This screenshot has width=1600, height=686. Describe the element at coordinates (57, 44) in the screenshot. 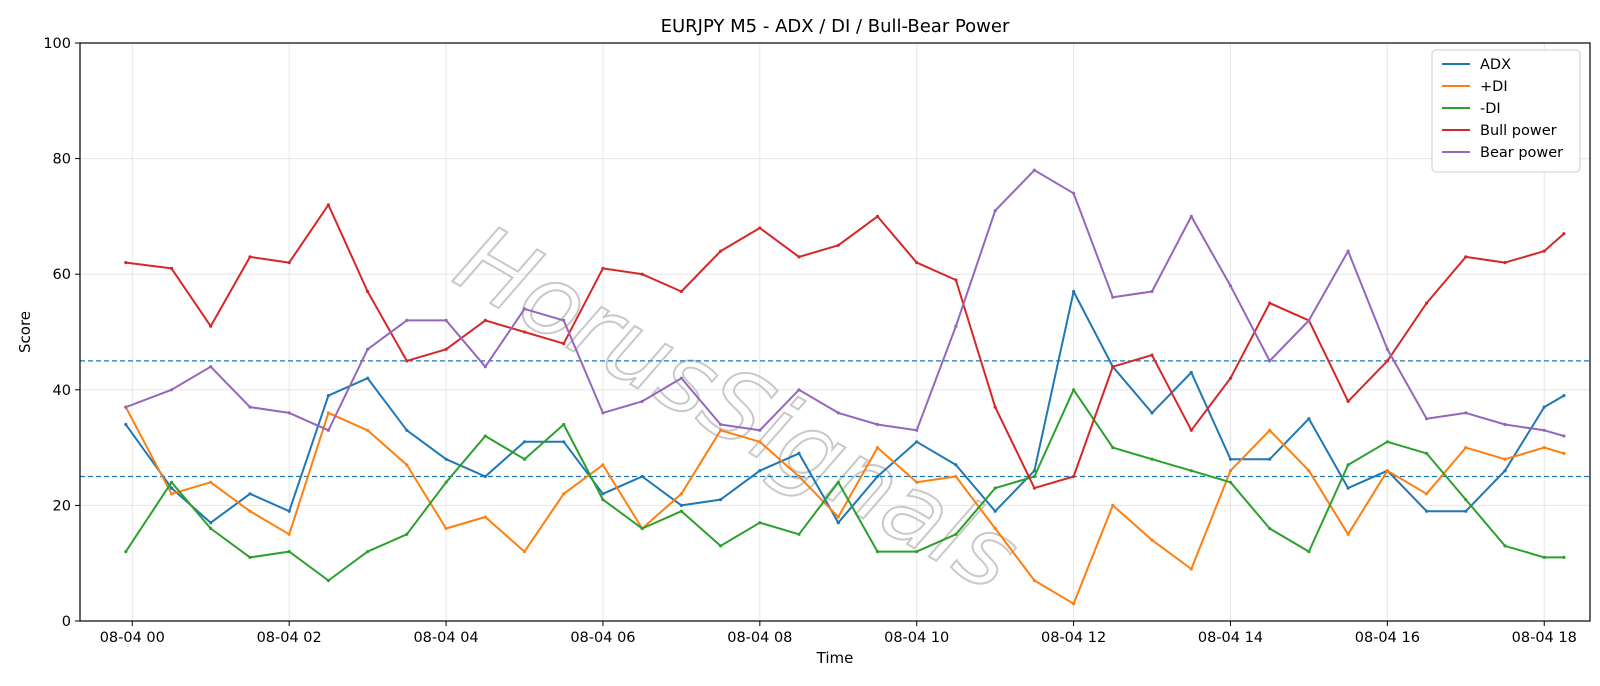

I see `y-tick-label: 100` at that location.